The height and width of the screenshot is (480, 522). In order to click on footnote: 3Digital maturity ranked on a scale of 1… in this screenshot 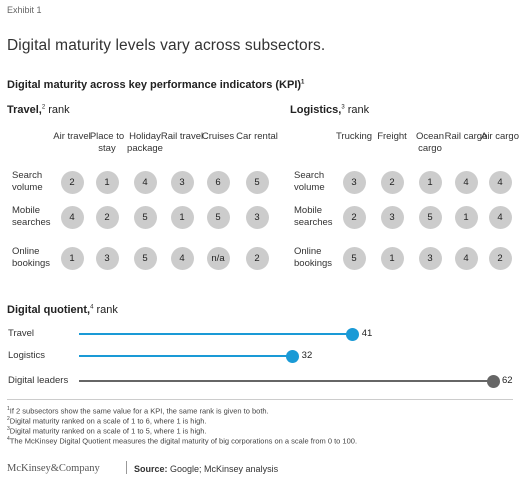, I will do `click(107, 430)`.